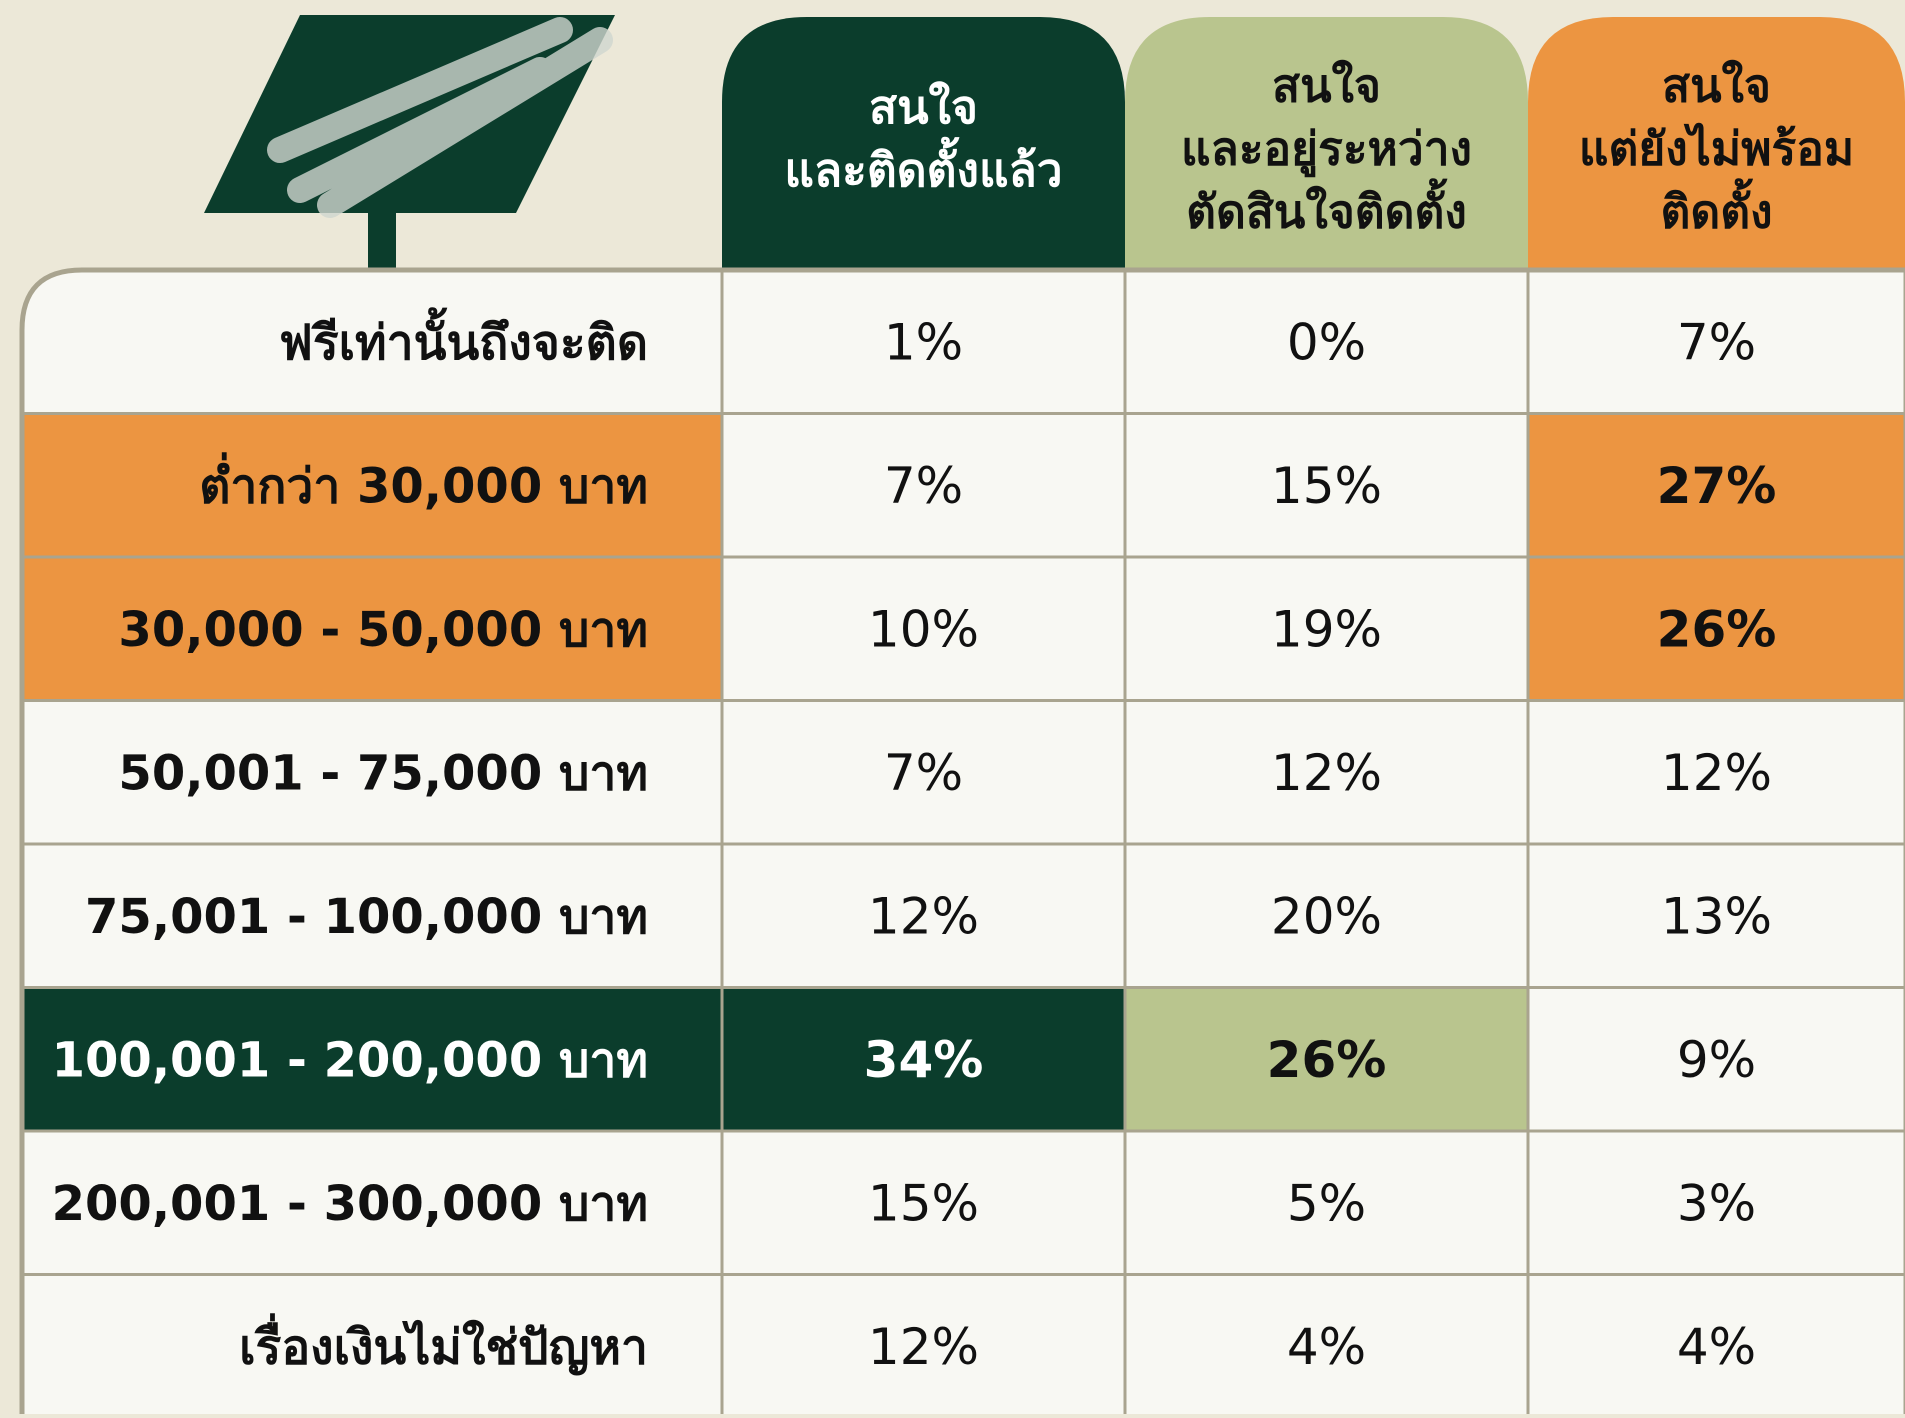 The image size is (1905, 1418). Describe the element at coordinates (1326, 342) in the screenshot. I see `cell-value: 0%` at that location.